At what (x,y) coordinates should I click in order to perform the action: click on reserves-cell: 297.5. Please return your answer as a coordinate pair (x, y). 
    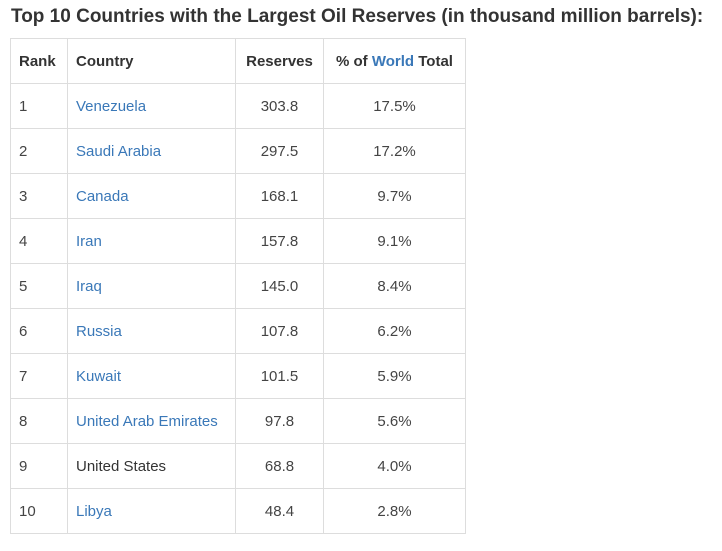
    Looking at the image, I should click on (279, 151).